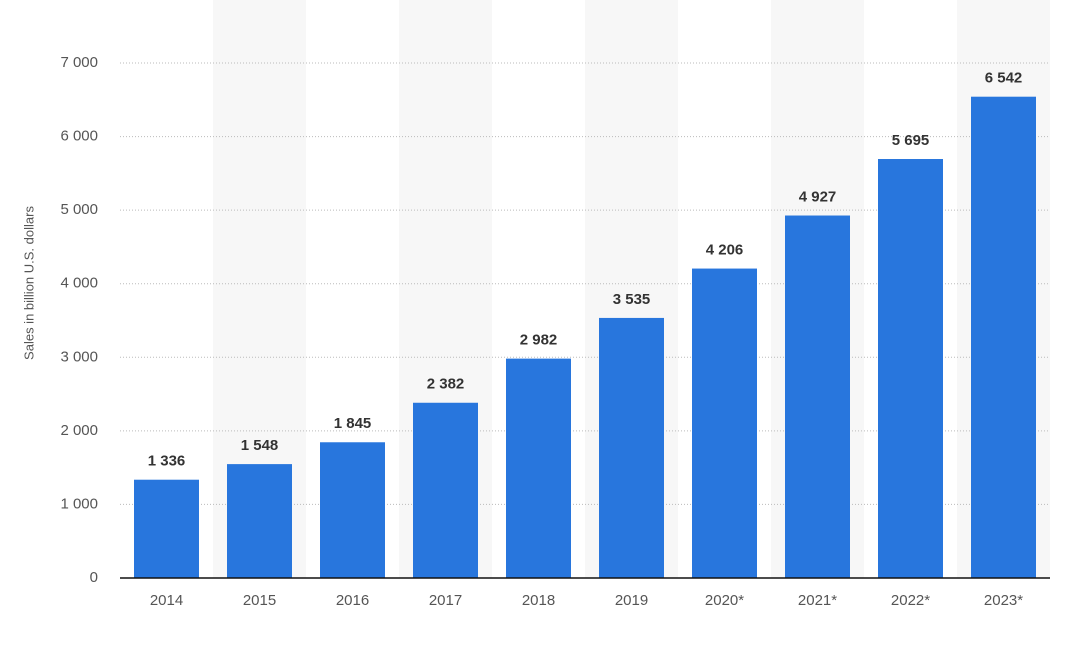  What do you see at coordinates (79, 283) in the screenshot?
I see `y-tick-label: 4 000` at bounding box center [79, 283].